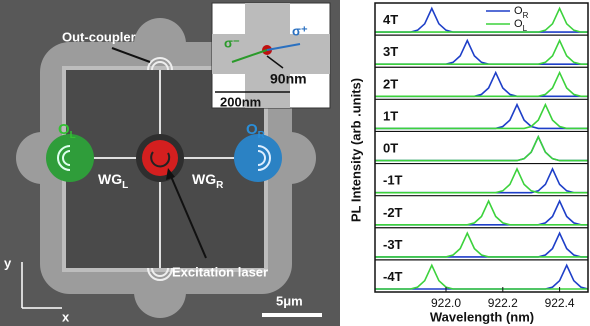 This screenshot has width=590, height=326. I want to click on label: OR, so click(256, 131).